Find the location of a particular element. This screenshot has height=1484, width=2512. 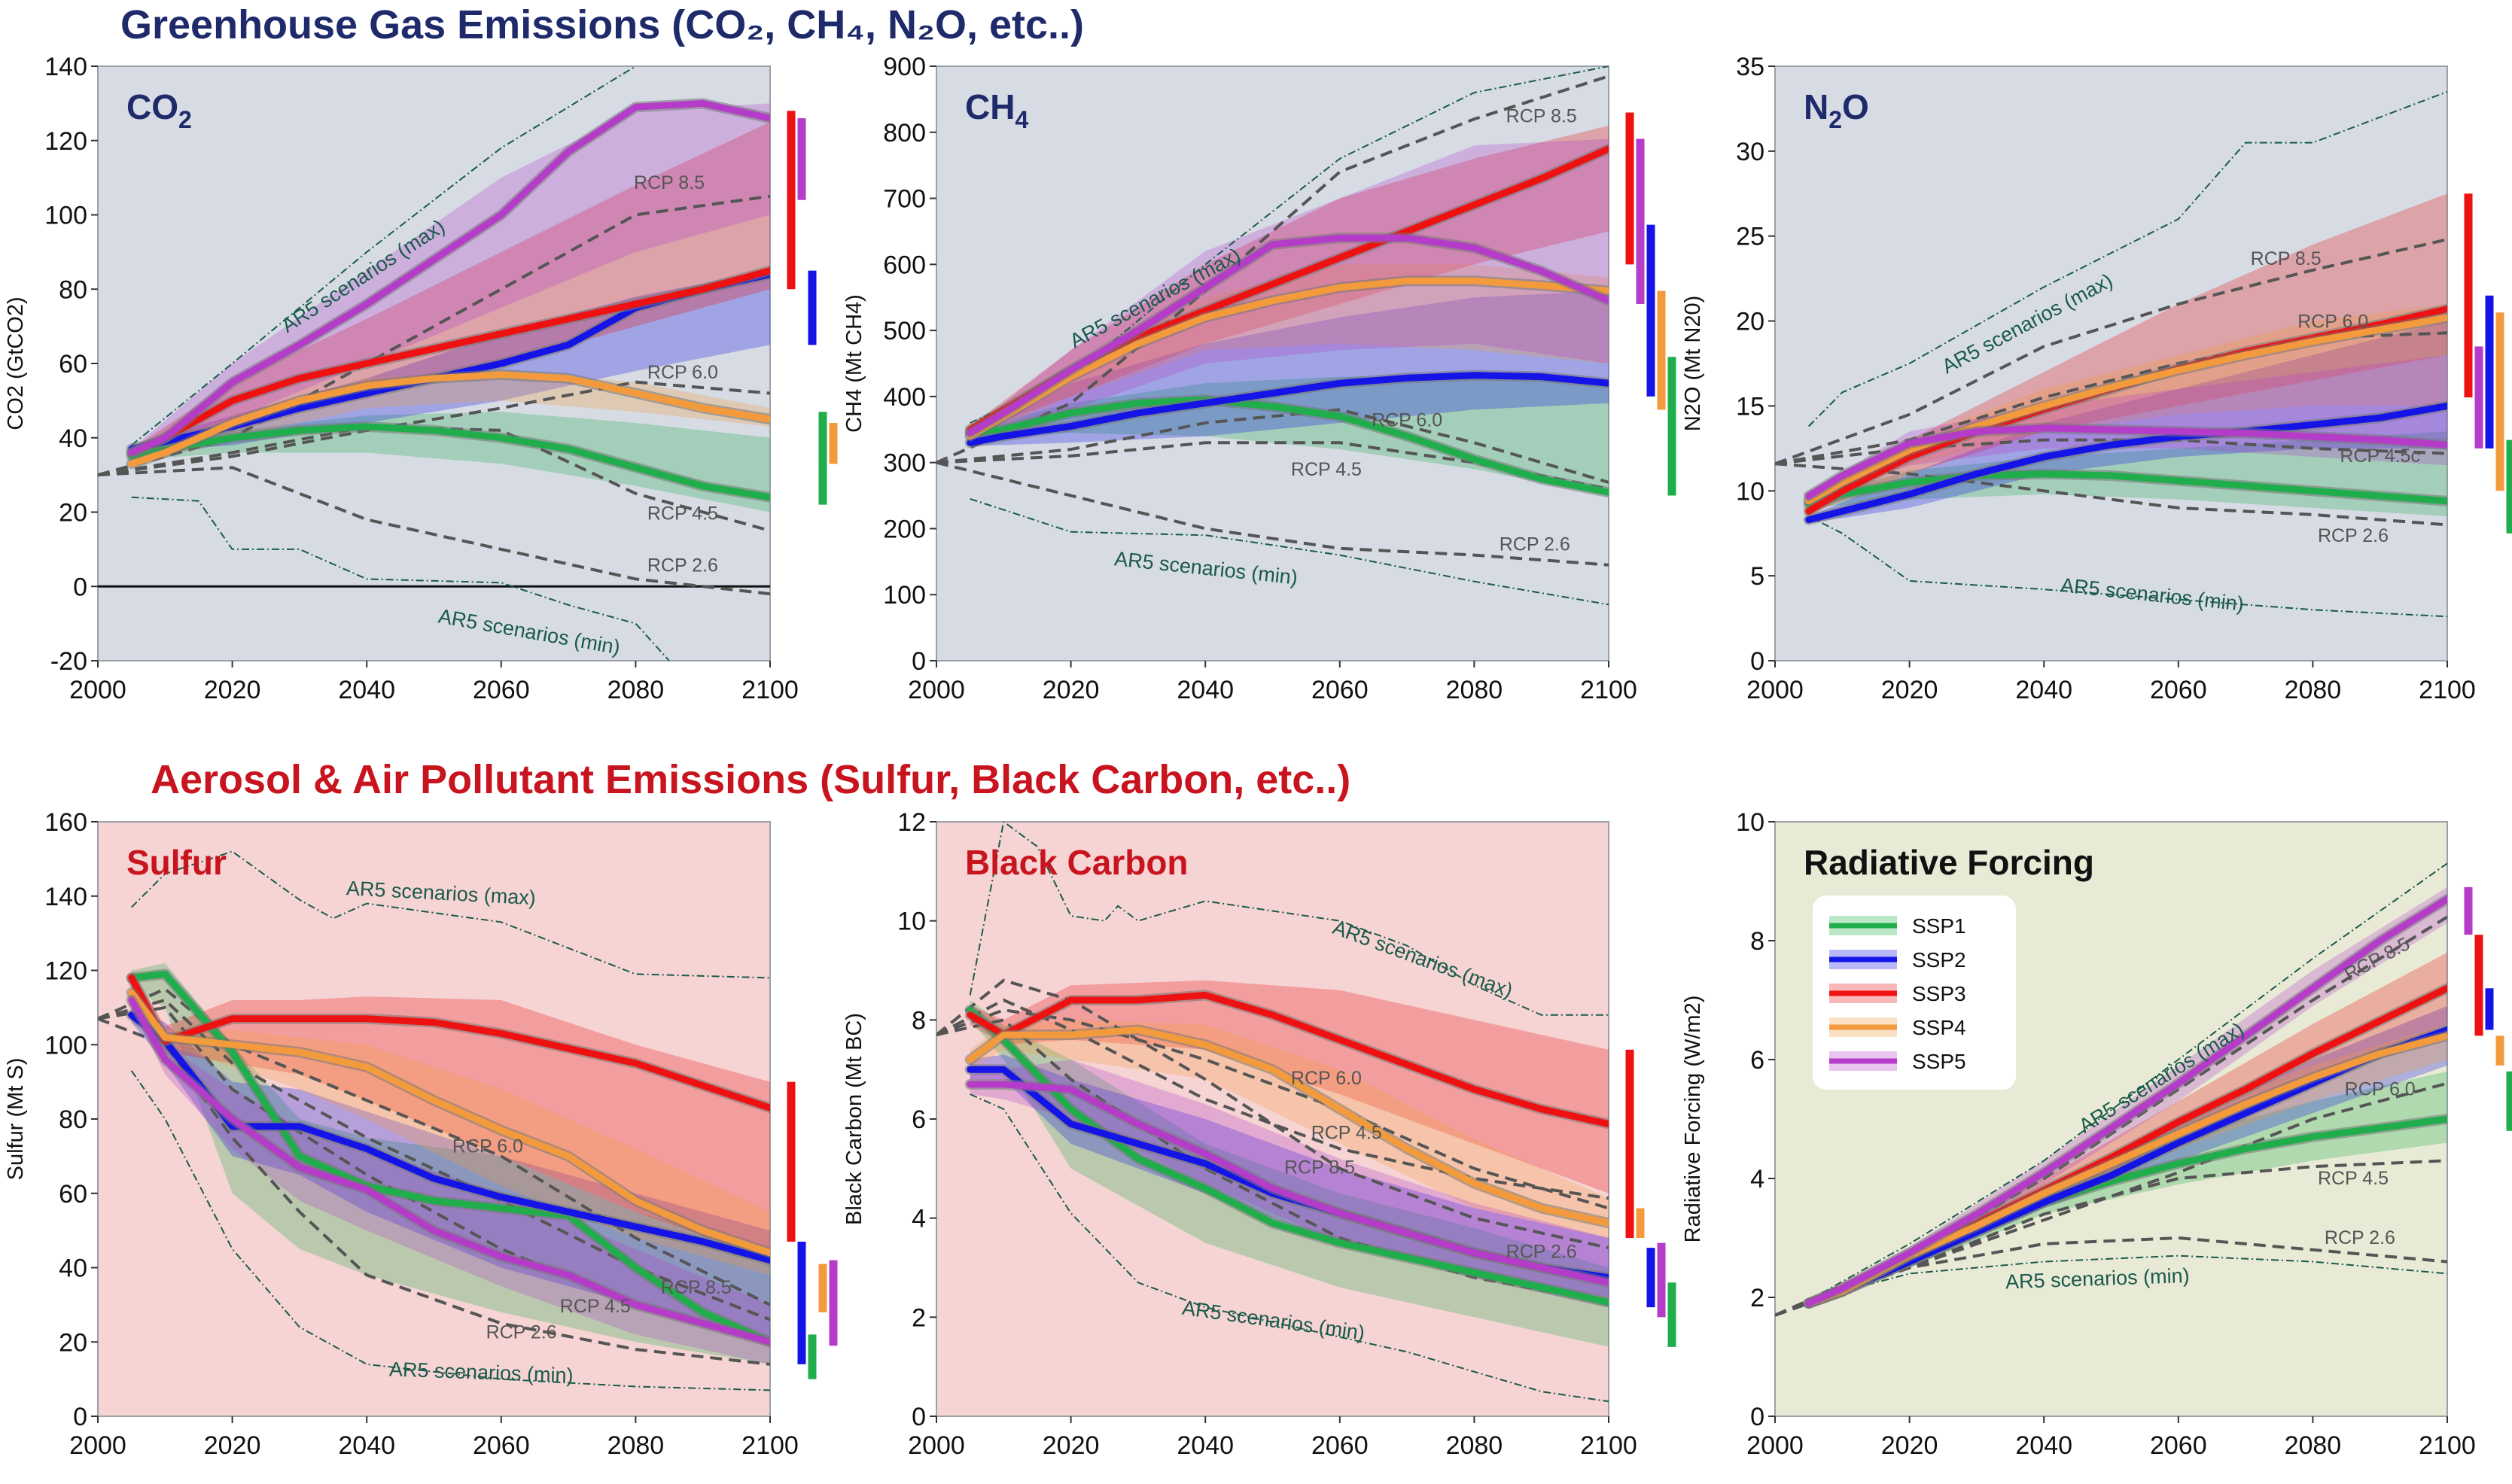

legend-label: SSP3 is located at coordinates (1939, 993).